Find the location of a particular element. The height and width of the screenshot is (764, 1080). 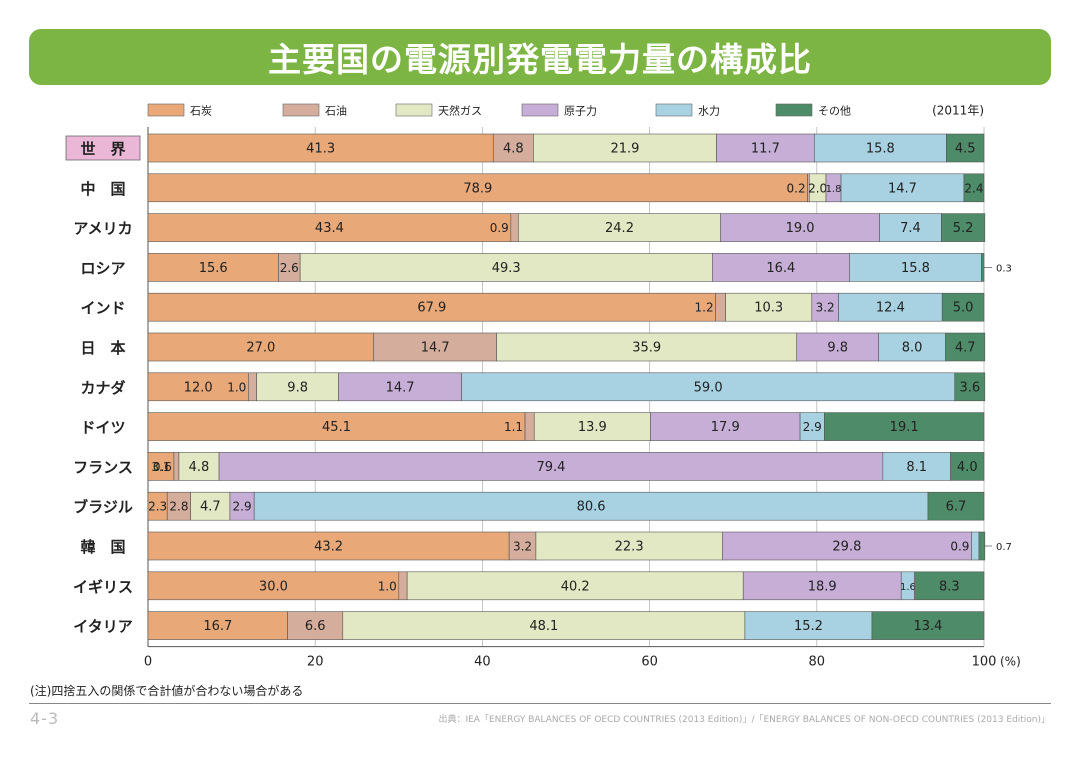

category-label: フランス is located at coordinates (103, 467).